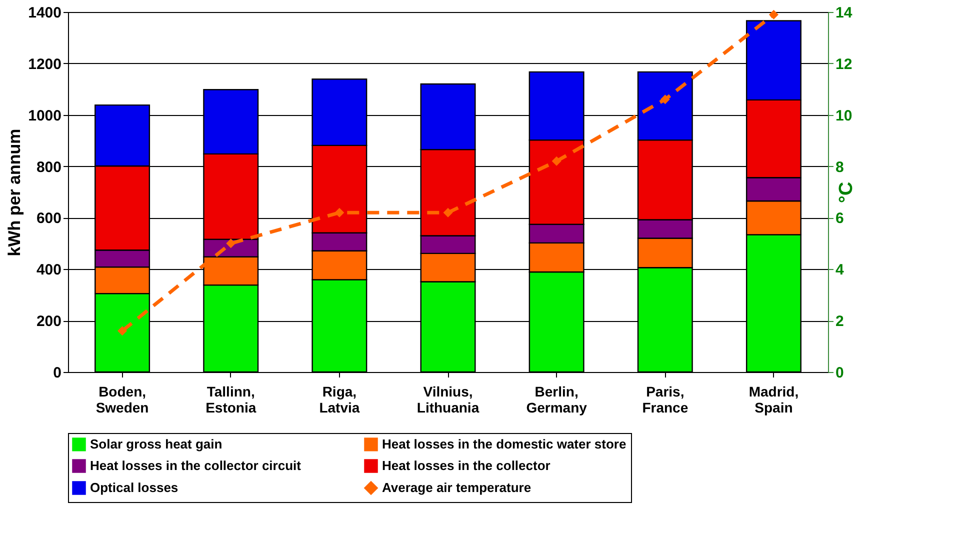 This screenshot has width=956, height=549. I want to click on y-tick-label: 800, so click(49, 167).